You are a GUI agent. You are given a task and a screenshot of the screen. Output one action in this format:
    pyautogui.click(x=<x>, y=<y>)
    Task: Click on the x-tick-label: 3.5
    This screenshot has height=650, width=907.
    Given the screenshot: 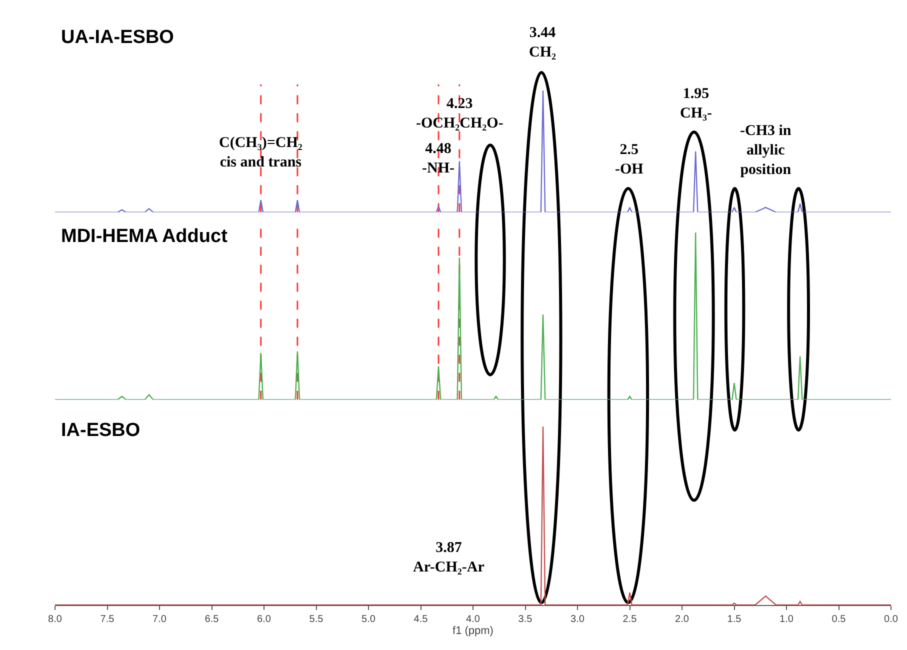 What is the action you would take?
    pyautogui.click(x=525, y=619)
    